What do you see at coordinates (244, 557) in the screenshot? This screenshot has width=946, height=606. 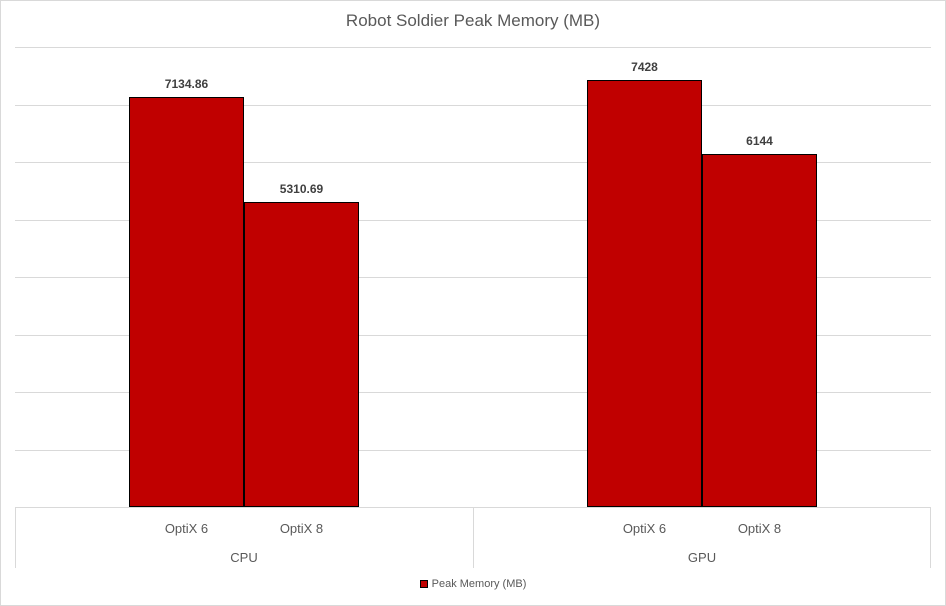 I see `x-axis-group-label: CPU` at bounding box center [244, 557].